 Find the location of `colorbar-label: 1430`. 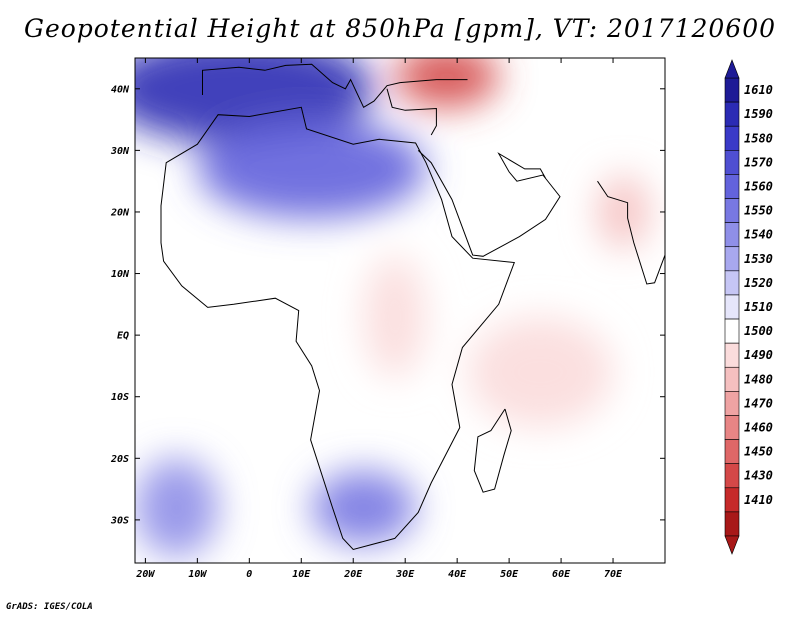

colorbar-label: 1430 is located at coordinates (758, 476).